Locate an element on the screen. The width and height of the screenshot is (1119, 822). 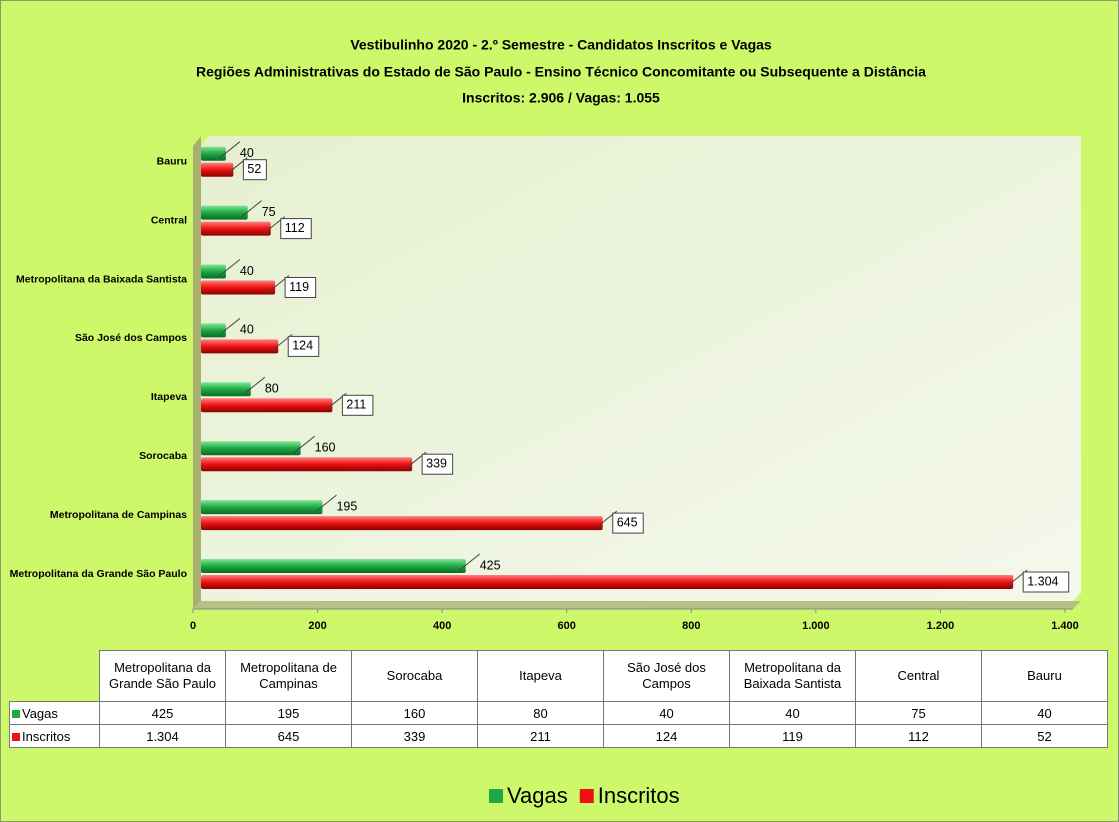
table-series-name: Vagas is located at coordinates (40, 713).